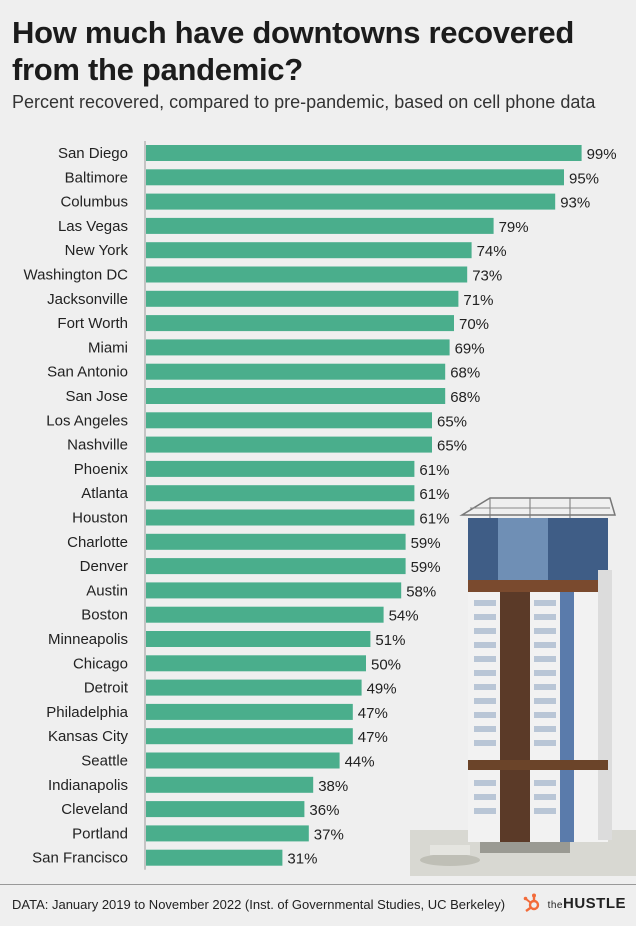 This screenshot has height=926, width=636. I want to click on value-label: 50%, so click(386, 664).